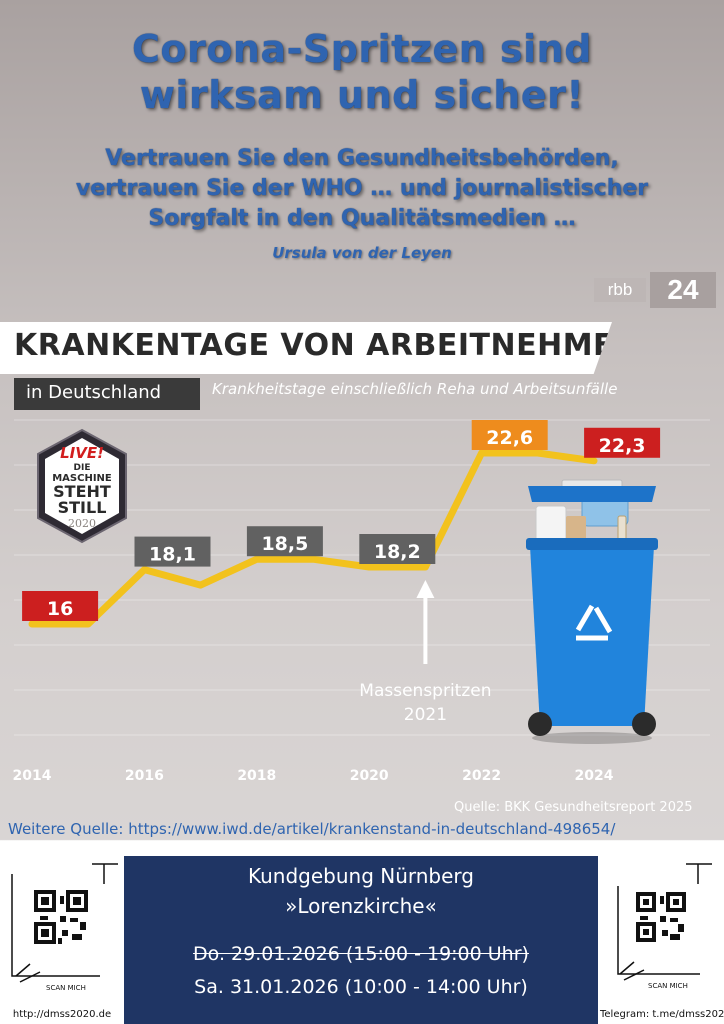 This screenshot has width=724, height=1024. I want to click on scan-label-left: SCAN MICH, so click(66, 988).